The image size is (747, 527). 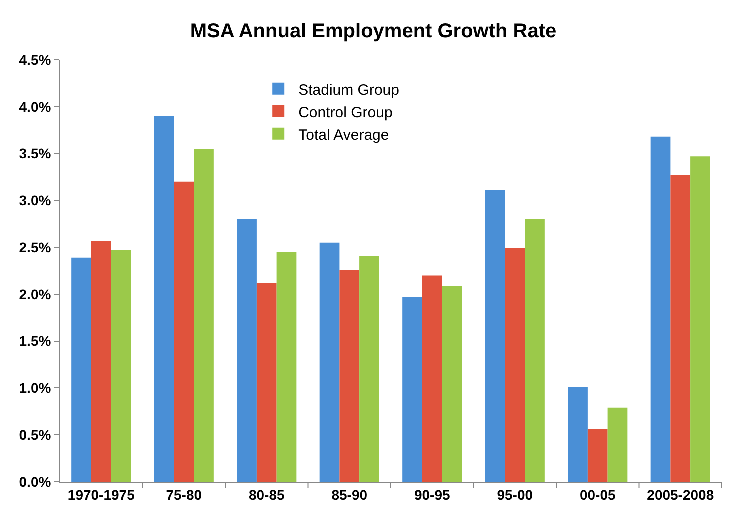 I want to click on y-tick-label: 1.5%, so click(x=35, y=341).